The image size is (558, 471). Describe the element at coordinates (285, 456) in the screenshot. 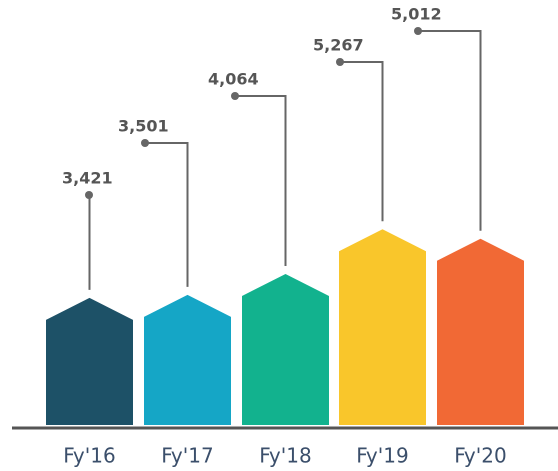

I see `x-tick-label: Fy'18` at that location.